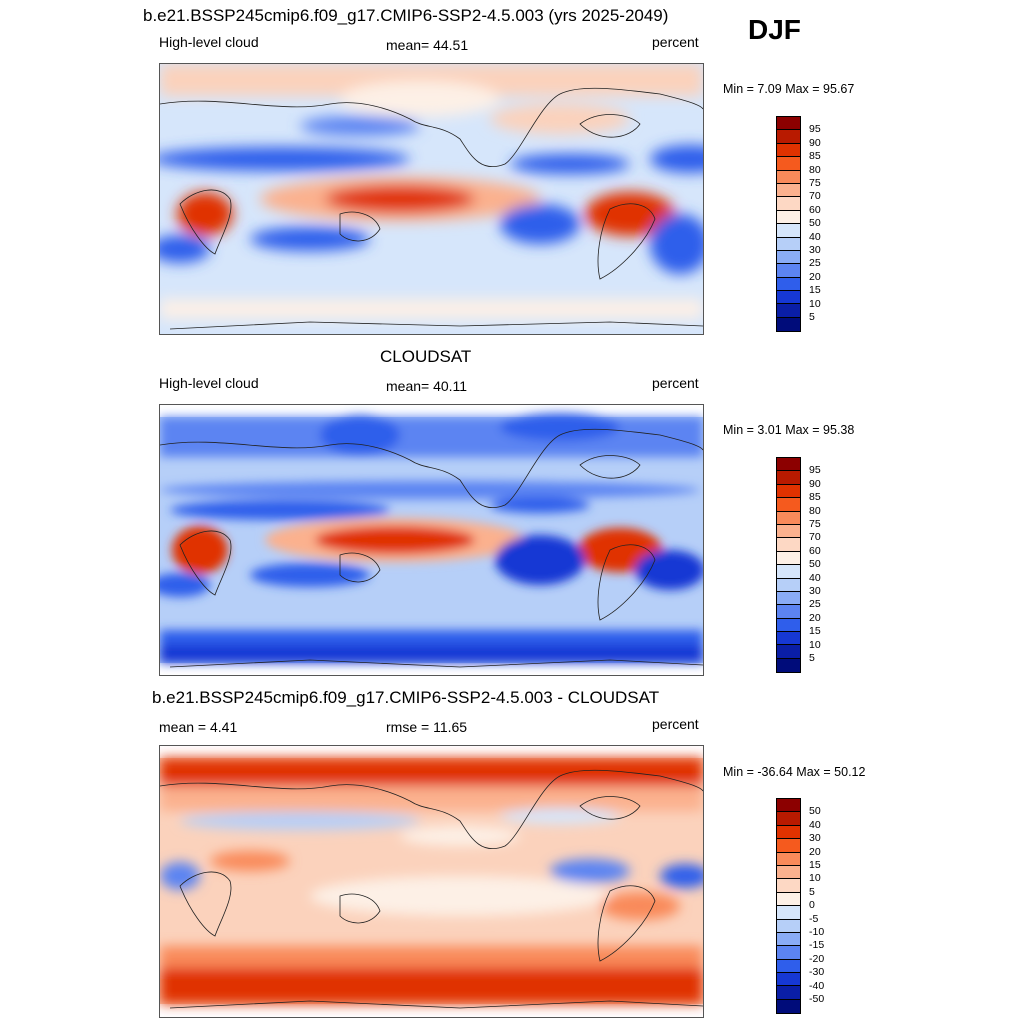 Image resolution: width=1024 pixels, height=1024 pixels. I want to click on panel-3-units-label: percent, so click(675, 724).